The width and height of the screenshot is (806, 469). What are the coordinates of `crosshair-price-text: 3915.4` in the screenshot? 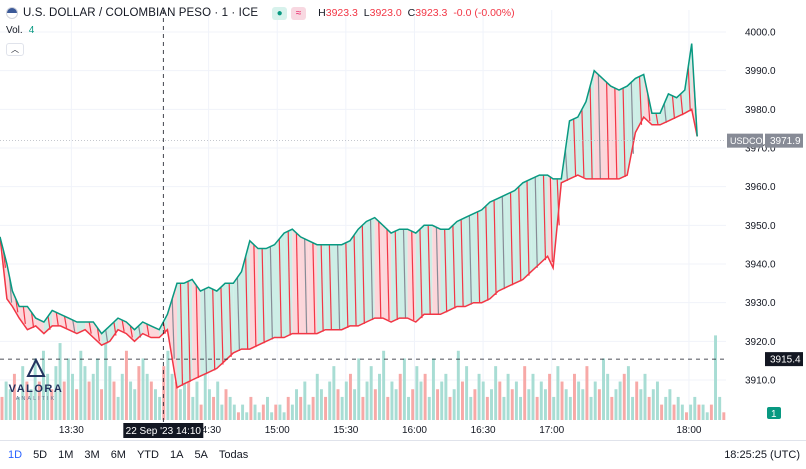 It's located at (785, 360).